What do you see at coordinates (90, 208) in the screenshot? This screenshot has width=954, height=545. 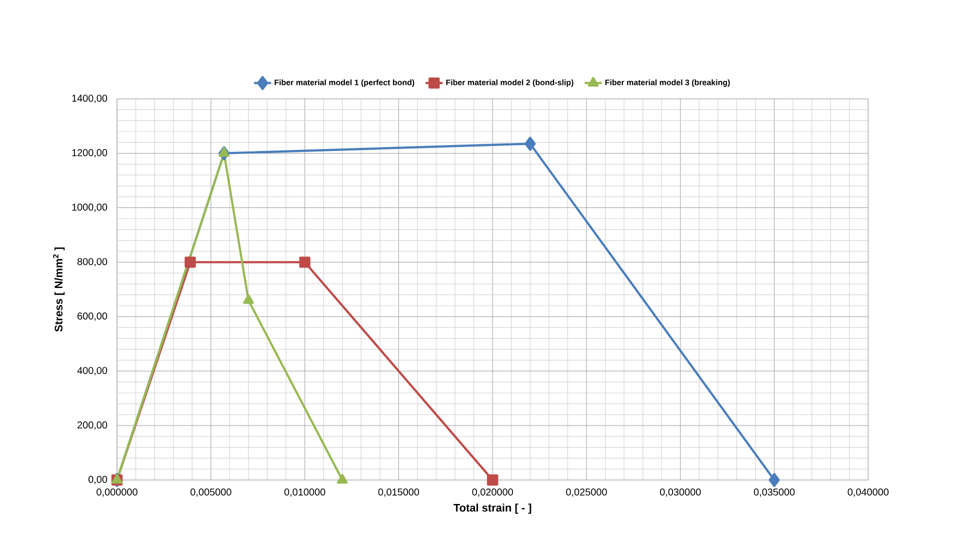 I see `y-tick-label: 1000,00` at bounding box center [90, 208].